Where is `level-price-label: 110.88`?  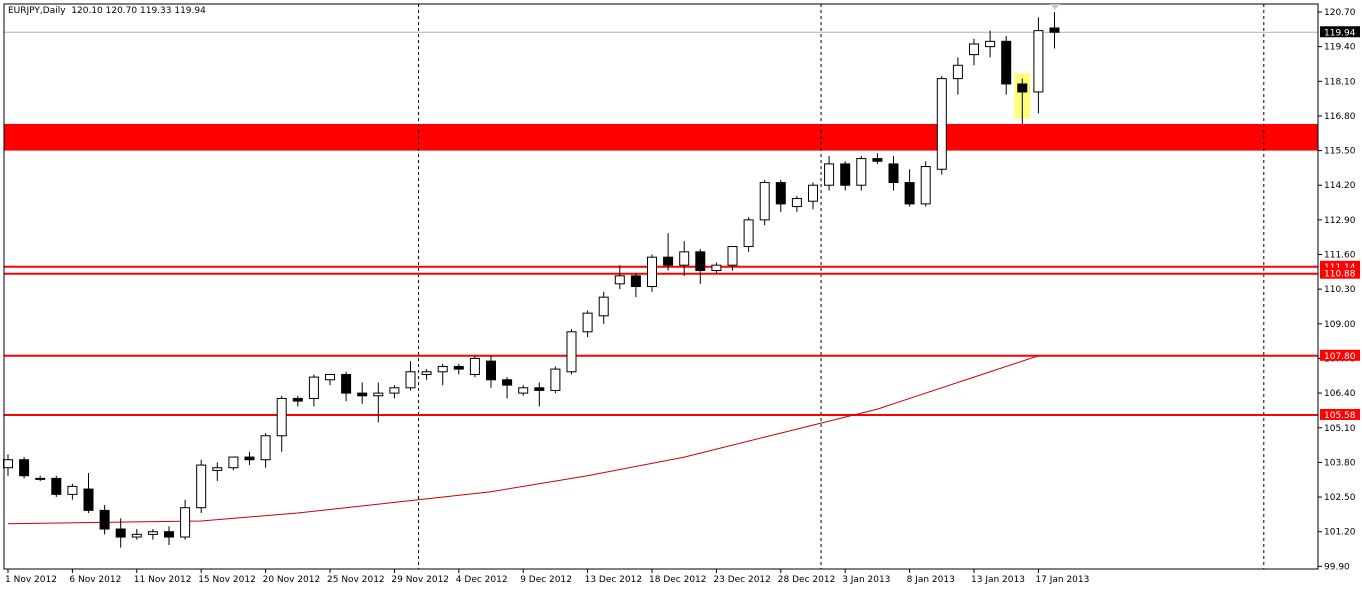
level-price-label: 110.88 is located at coordinates (1340, 275).